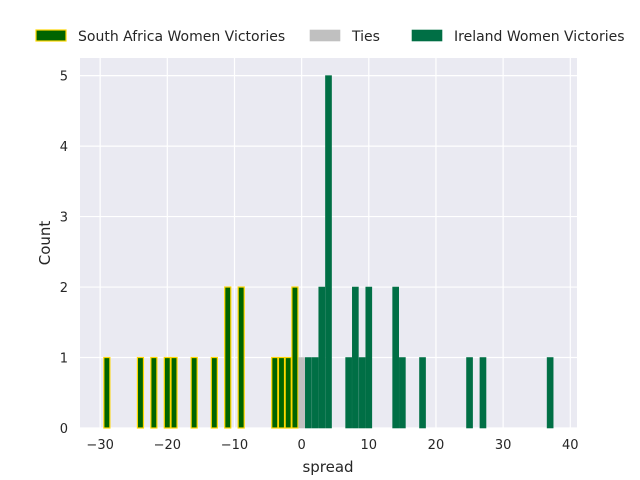 This screenshot has height=480, width=640. Describe the element at coordinates (64, 147) in the screenshot. I see `y-tick-label: 4` at that location.